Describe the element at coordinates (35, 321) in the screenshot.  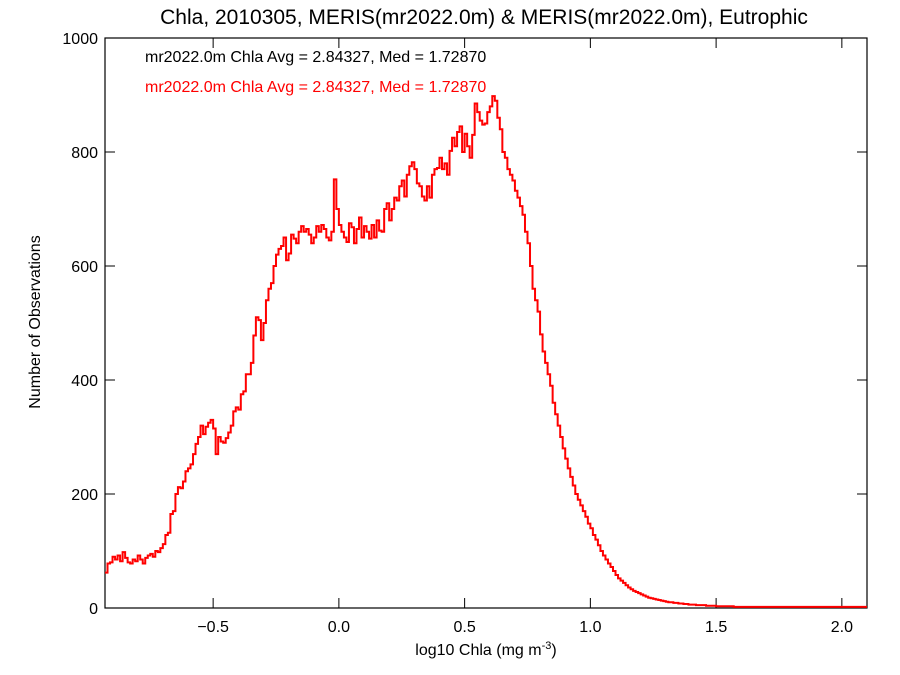
I see `y-axis-label: Number of Observations` at that location.